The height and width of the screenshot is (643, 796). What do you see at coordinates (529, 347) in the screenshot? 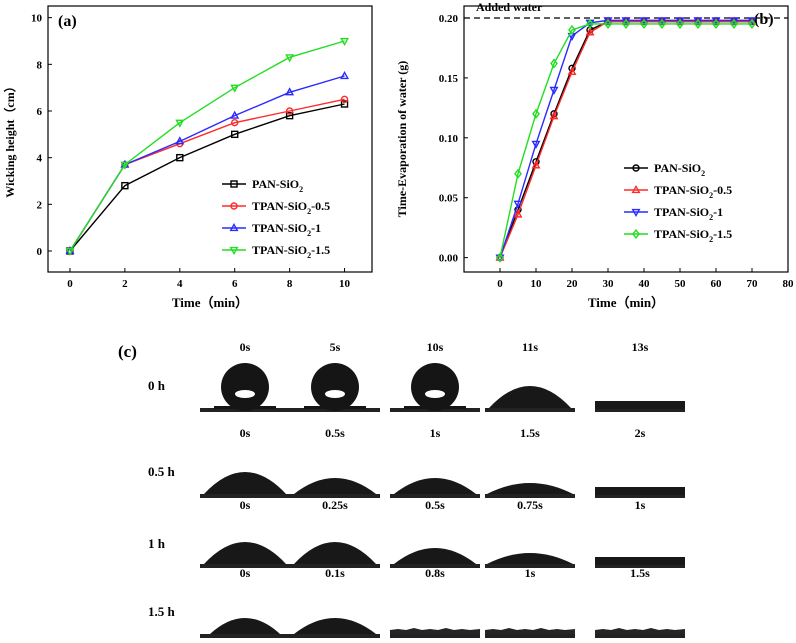
I see `time-label: 11s` at bounding box center [529, 347].